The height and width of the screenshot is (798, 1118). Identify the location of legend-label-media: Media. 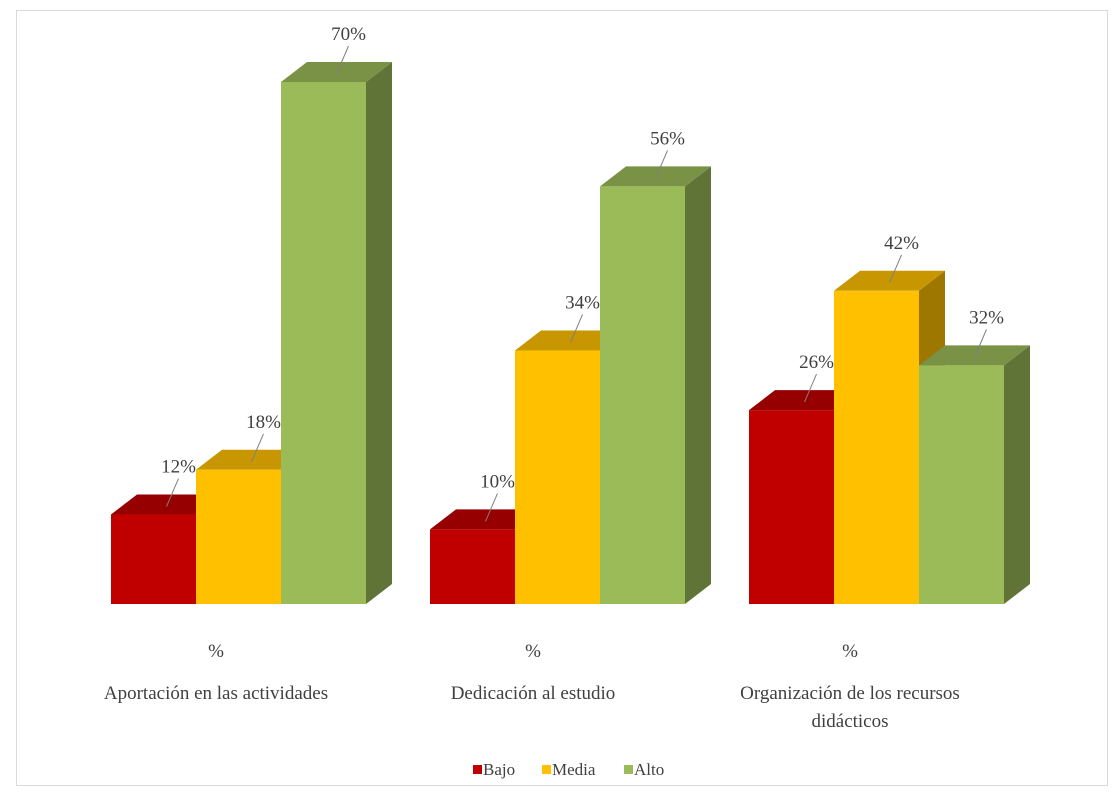
(574, 769).